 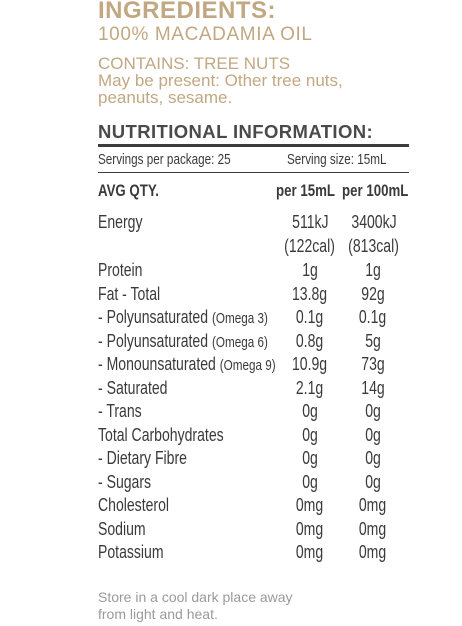 I want to click on nutrient-per-15ml: 13.8g, so click(x=310, y=293).